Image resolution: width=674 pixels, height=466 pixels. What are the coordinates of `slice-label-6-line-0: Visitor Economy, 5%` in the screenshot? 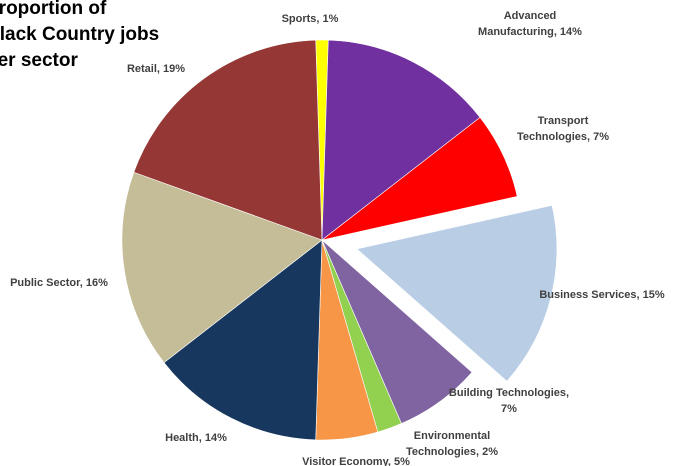 It's located at (356, 461).